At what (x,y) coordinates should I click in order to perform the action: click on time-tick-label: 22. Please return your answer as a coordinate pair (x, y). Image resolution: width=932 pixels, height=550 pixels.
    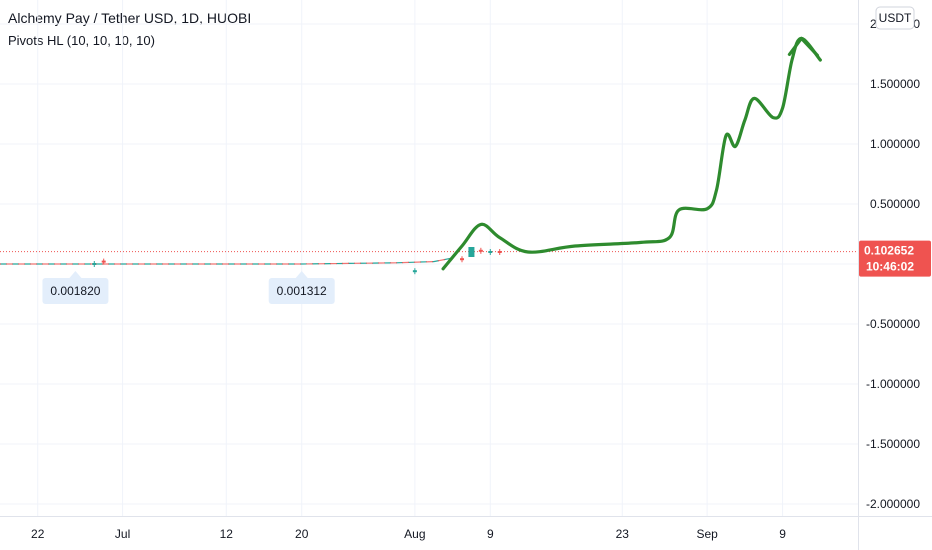
    Looking at the image, I should click on (38, 534).